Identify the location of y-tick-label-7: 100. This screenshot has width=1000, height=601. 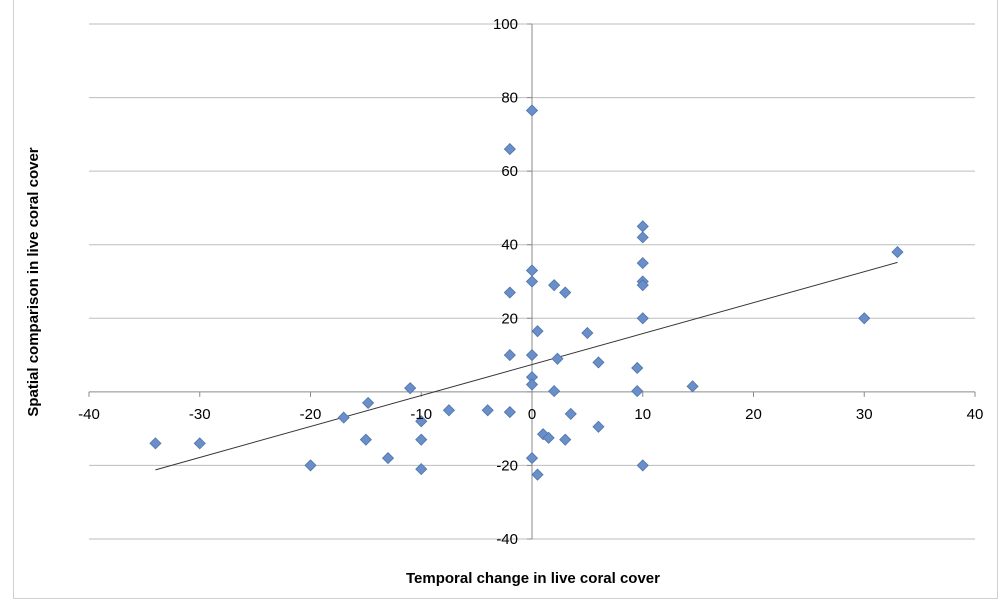
(505, 24).